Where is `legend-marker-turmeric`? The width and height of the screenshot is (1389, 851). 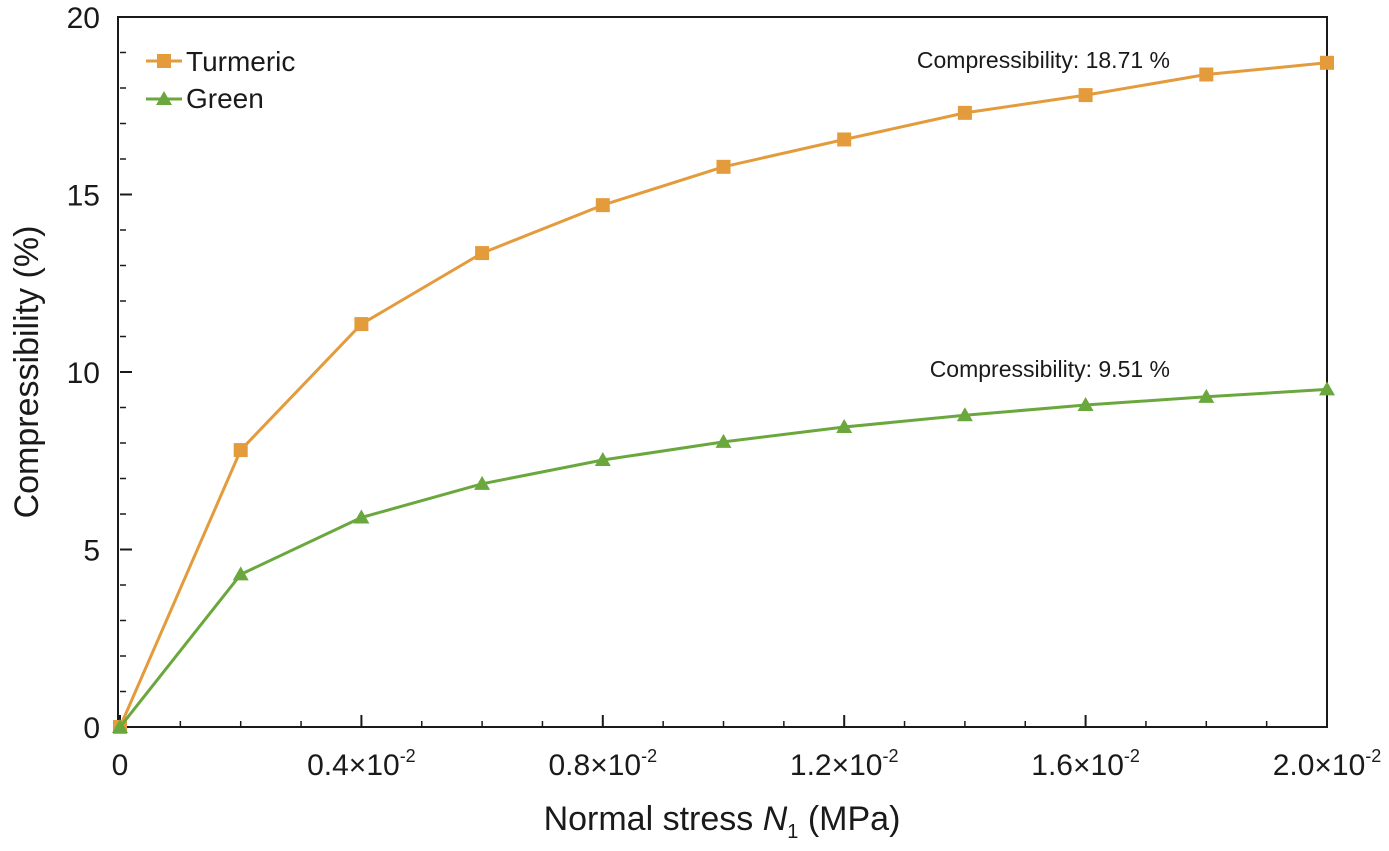 legend-marker-turmeric is located at coordinates (164, 61).